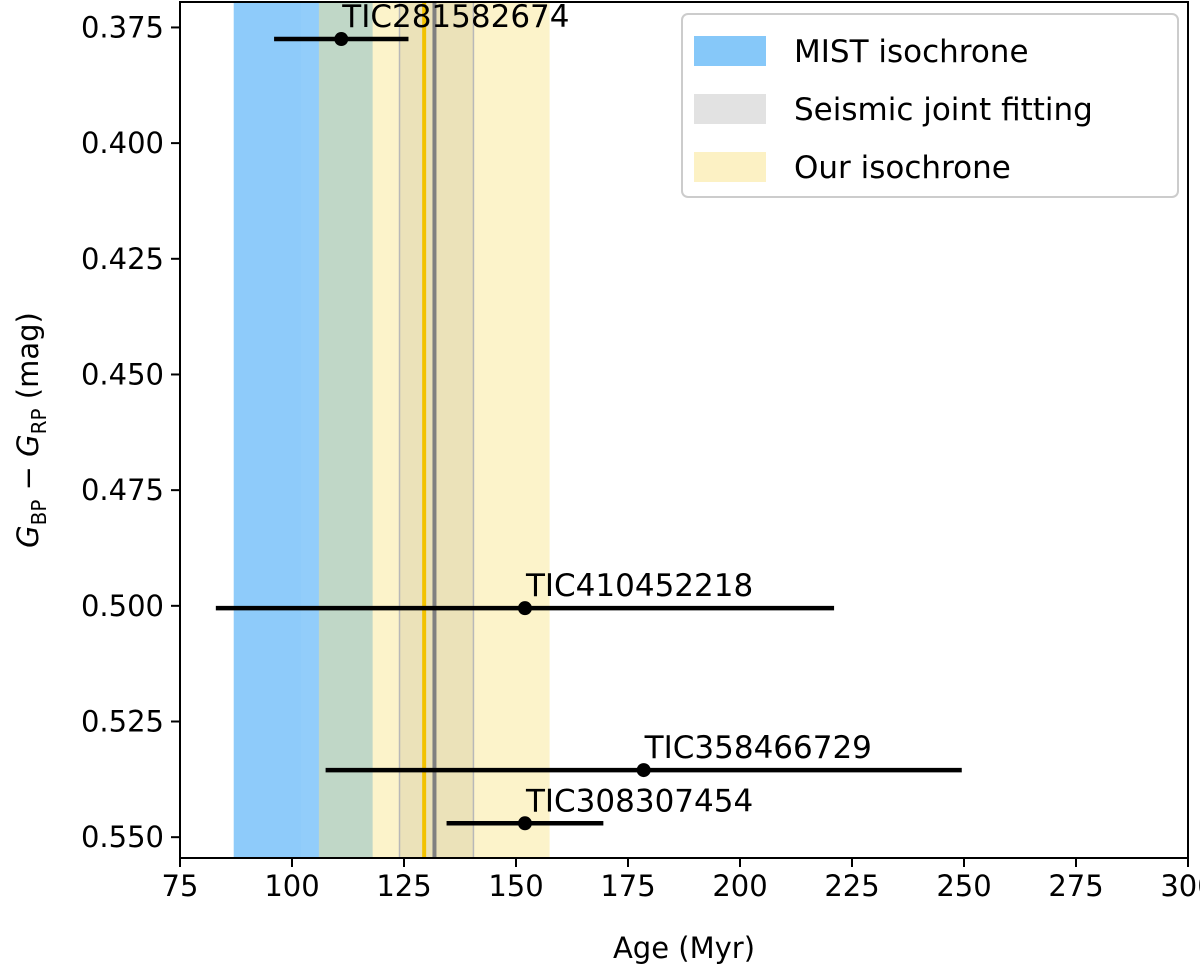 Image resolution: width=1200 pixels, height=975 pixels. Describe the element at coordinates (943, 110) in the screenshot. I see `legend-label-seismic-joint-fitting: Seismic joint fitting` at that location.